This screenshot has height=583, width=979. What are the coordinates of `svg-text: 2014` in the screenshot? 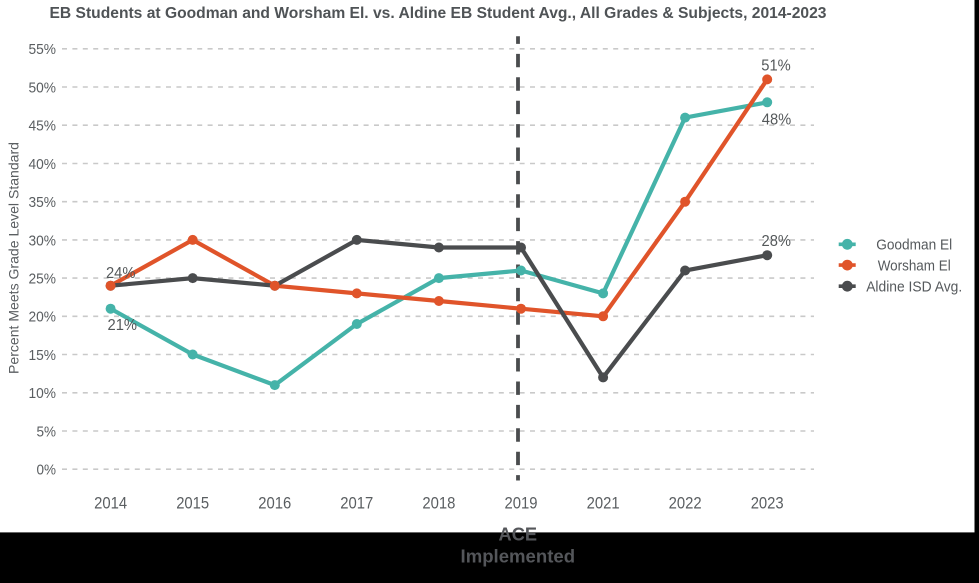 It's located at (110, 503).